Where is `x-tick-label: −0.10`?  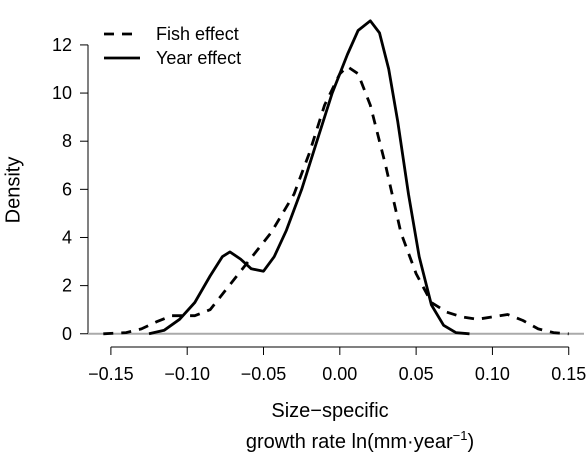 x-tick-label: −0.10 is located at coordinates (187, 374).